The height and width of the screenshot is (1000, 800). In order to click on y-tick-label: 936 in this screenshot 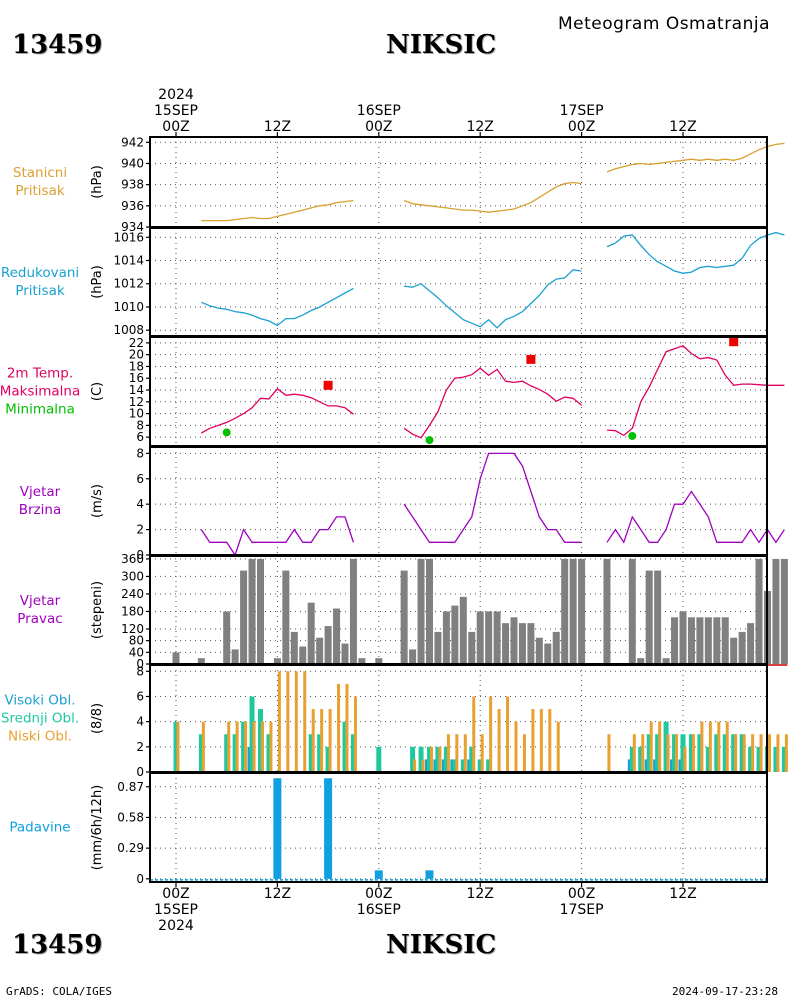, I will do `click(132, 206)`.